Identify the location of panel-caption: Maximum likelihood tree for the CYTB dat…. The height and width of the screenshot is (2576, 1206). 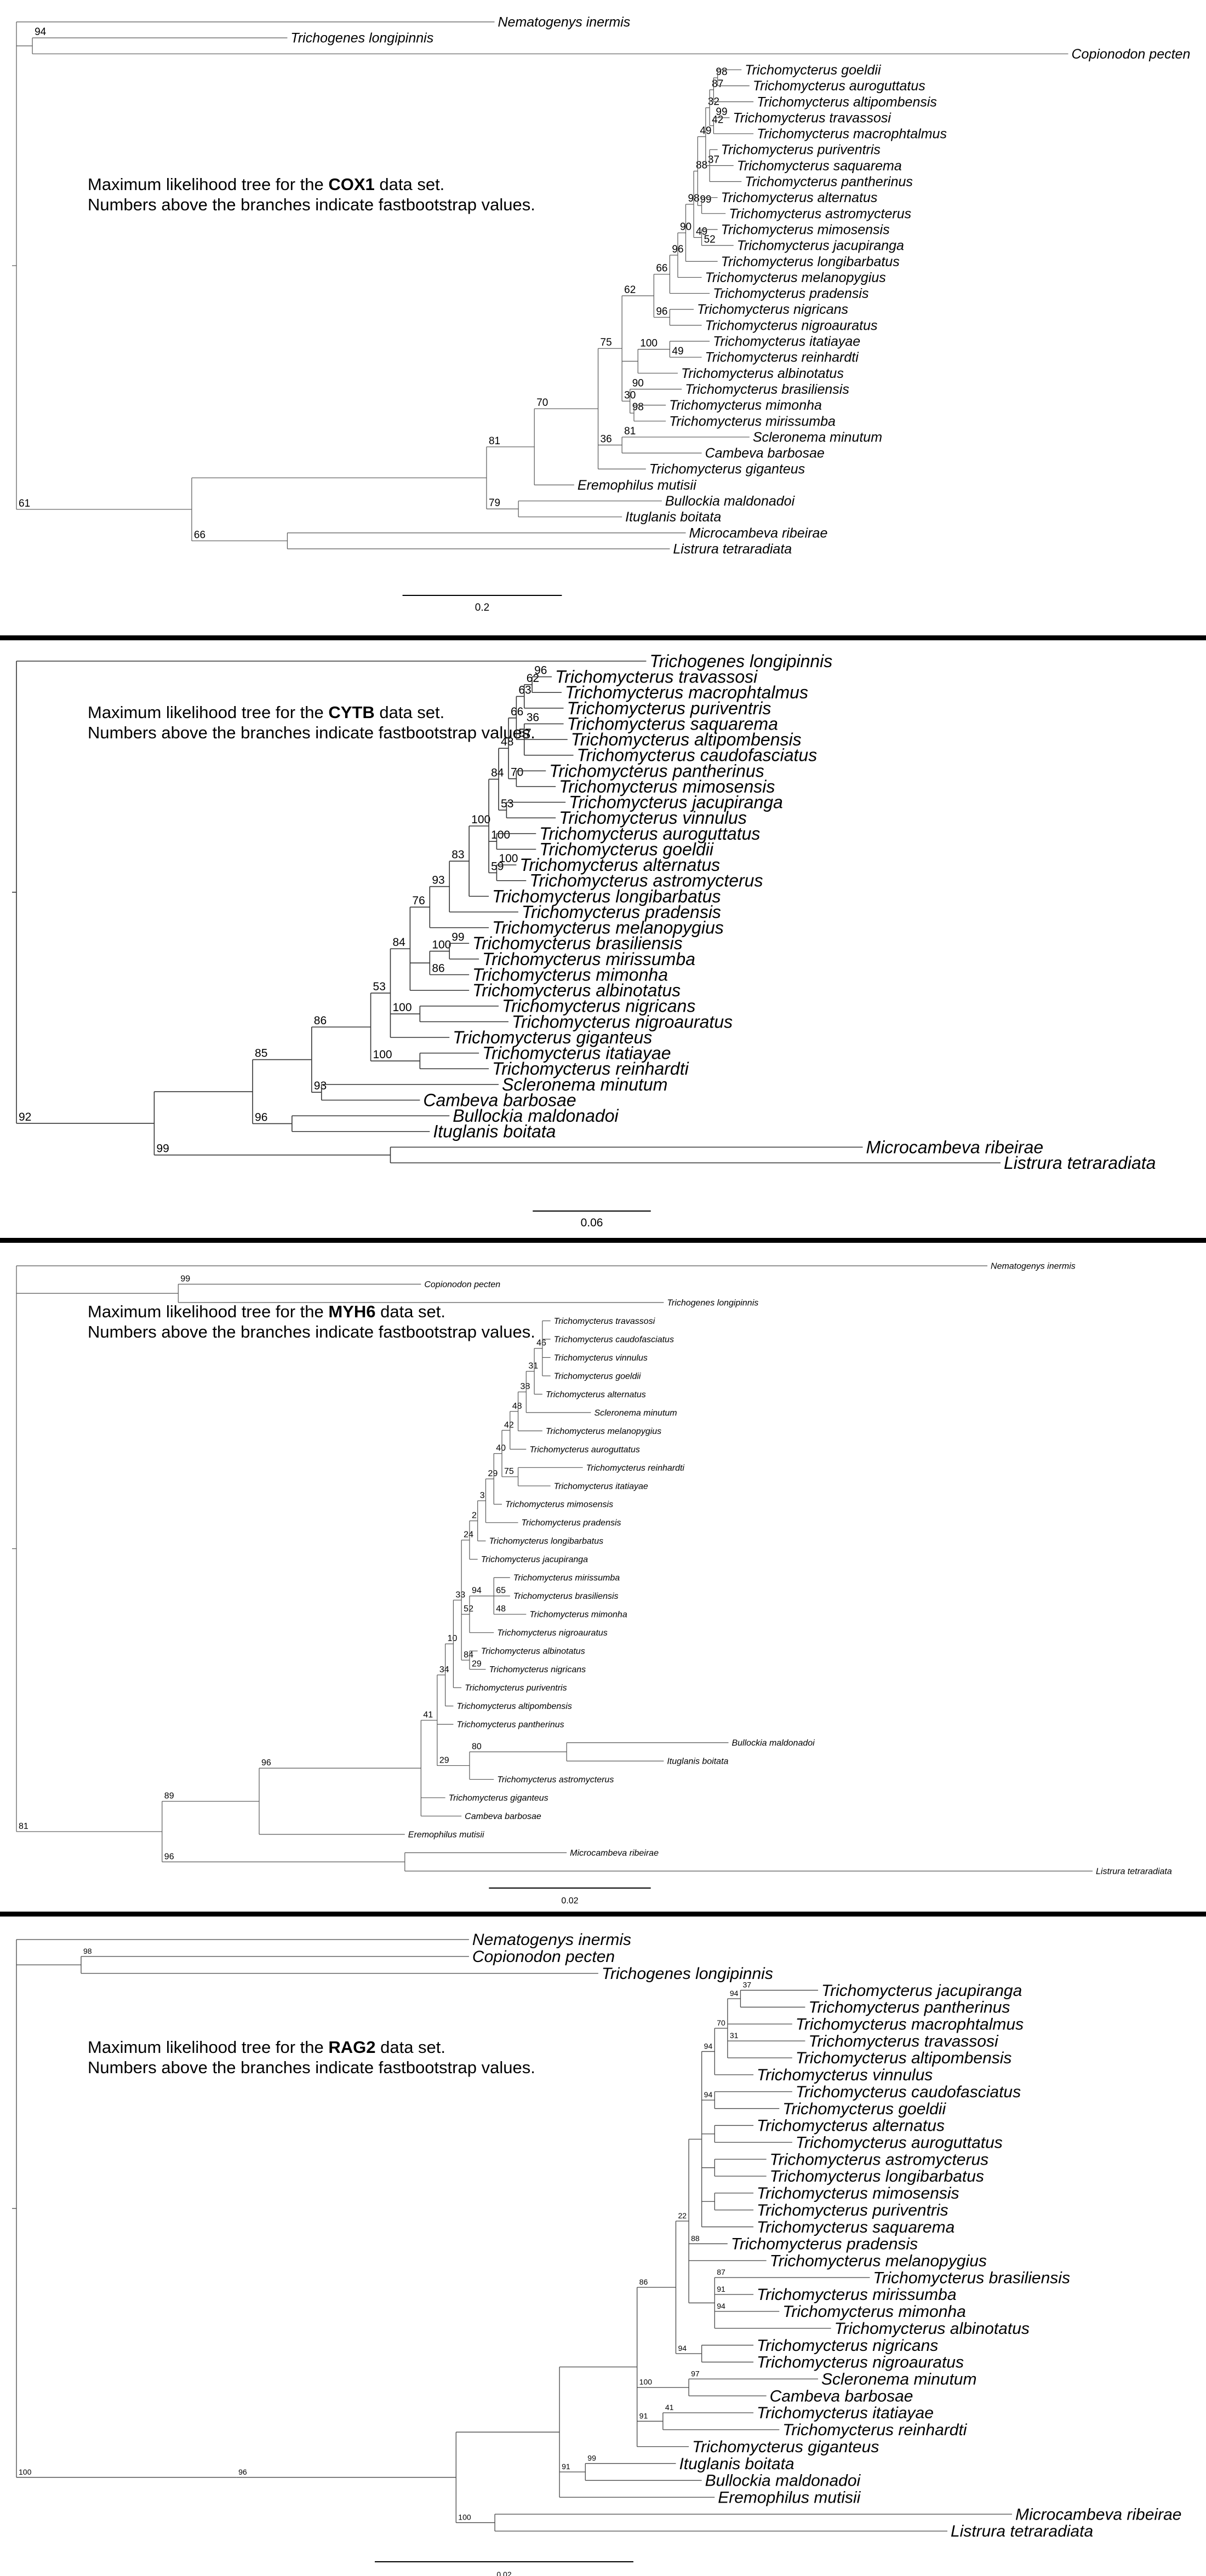
(311, 723).